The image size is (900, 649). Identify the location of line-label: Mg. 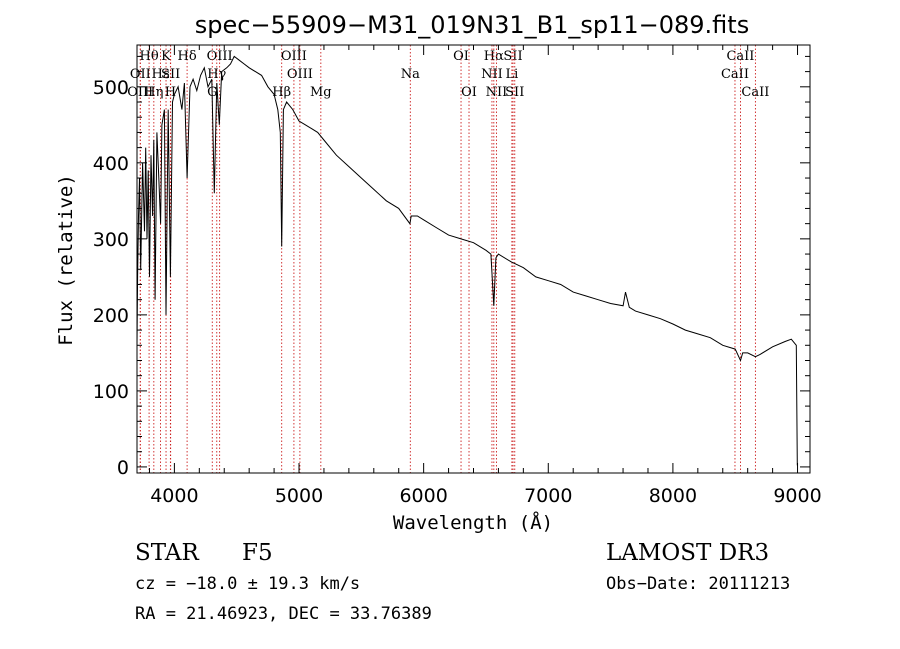
(321, 92).